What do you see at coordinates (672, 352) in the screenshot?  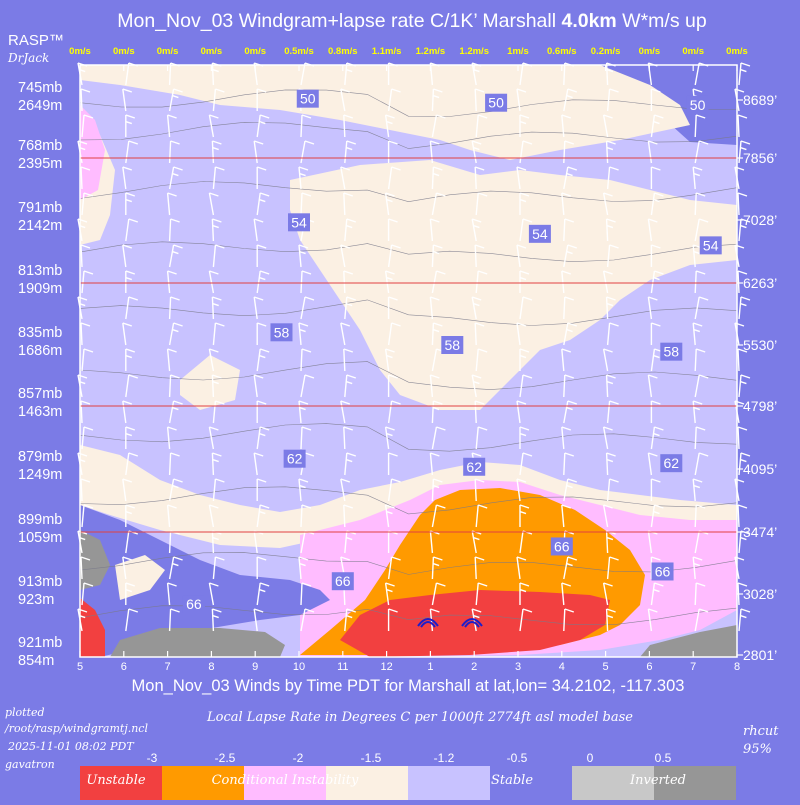 I see `isotherm-label: 58` at bounding box center [672, 352].